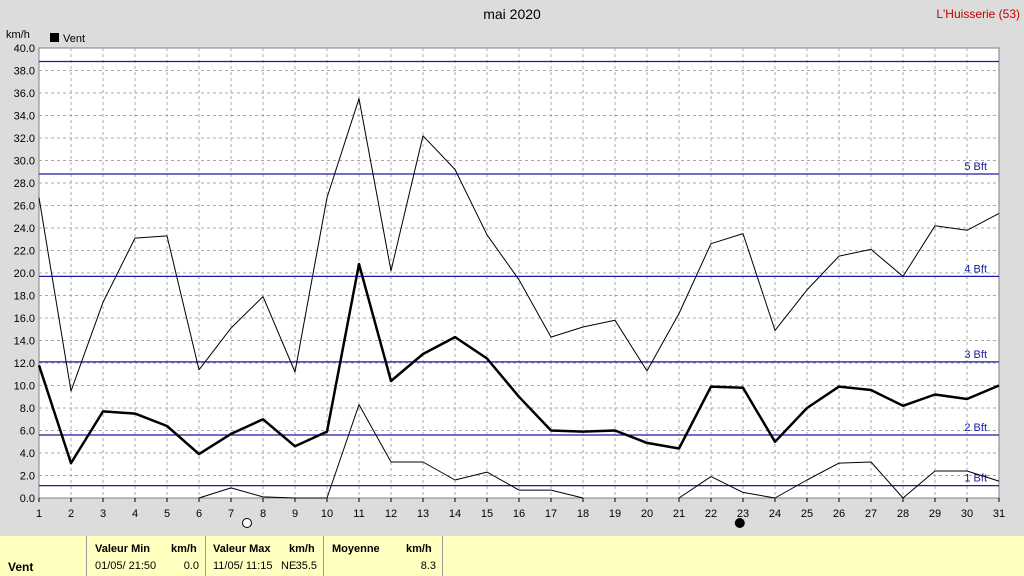 The height and width of the screenshot is (576, 1024). What do you see at coordinates (903, 514) in the screenshot?
I see `x-tick-label: 28` at bounding box center [903, 514].